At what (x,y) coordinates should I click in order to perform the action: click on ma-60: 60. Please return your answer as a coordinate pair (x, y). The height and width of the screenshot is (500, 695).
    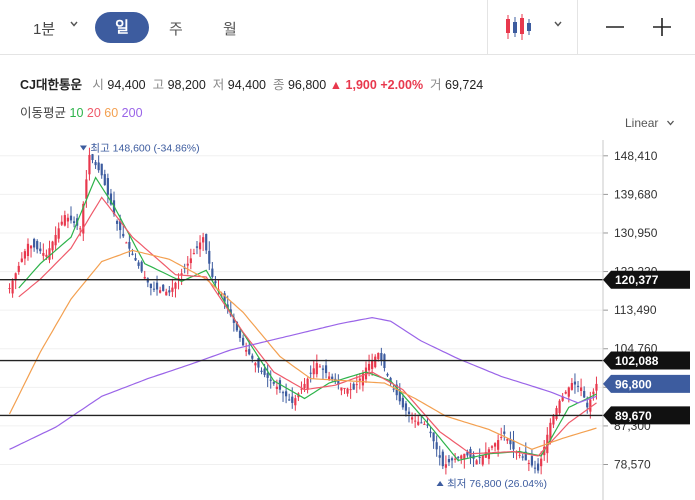
    Looking at the image, I should click on (111, 113).